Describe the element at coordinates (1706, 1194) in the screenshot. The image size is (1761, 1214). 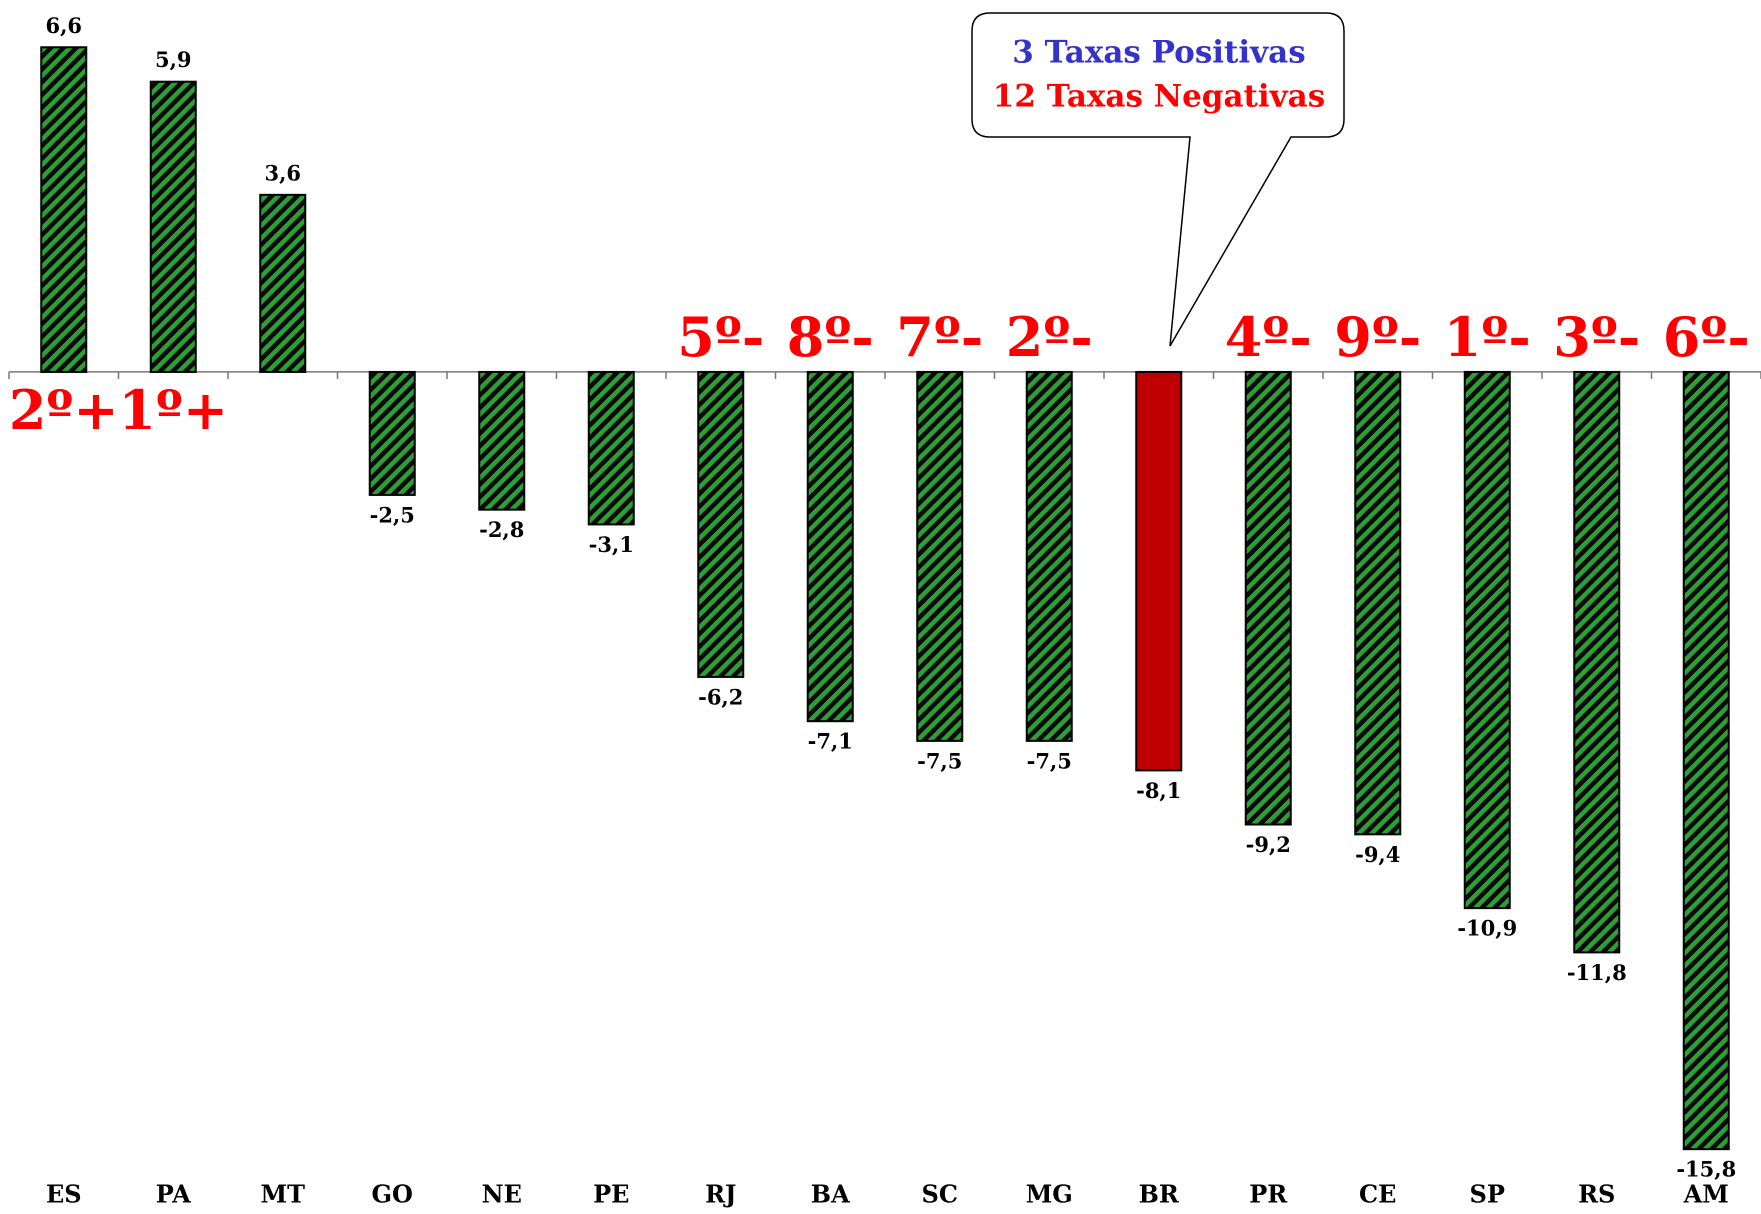
I see `x-tick-label: AM` at that location.